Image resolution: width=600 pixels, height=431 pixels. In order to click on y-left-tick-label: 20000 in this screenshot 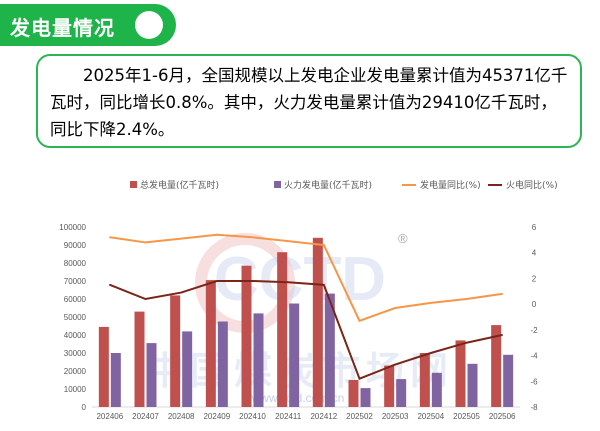, I will do `click(75, 371)`.